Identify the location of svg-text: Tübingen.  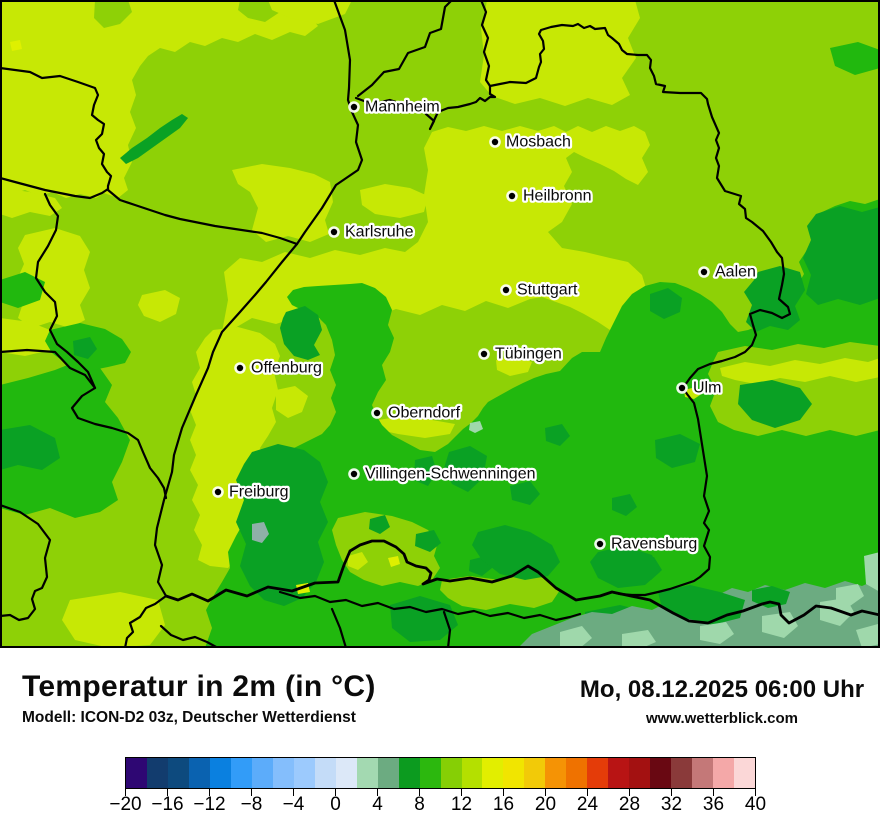
(528, 354).